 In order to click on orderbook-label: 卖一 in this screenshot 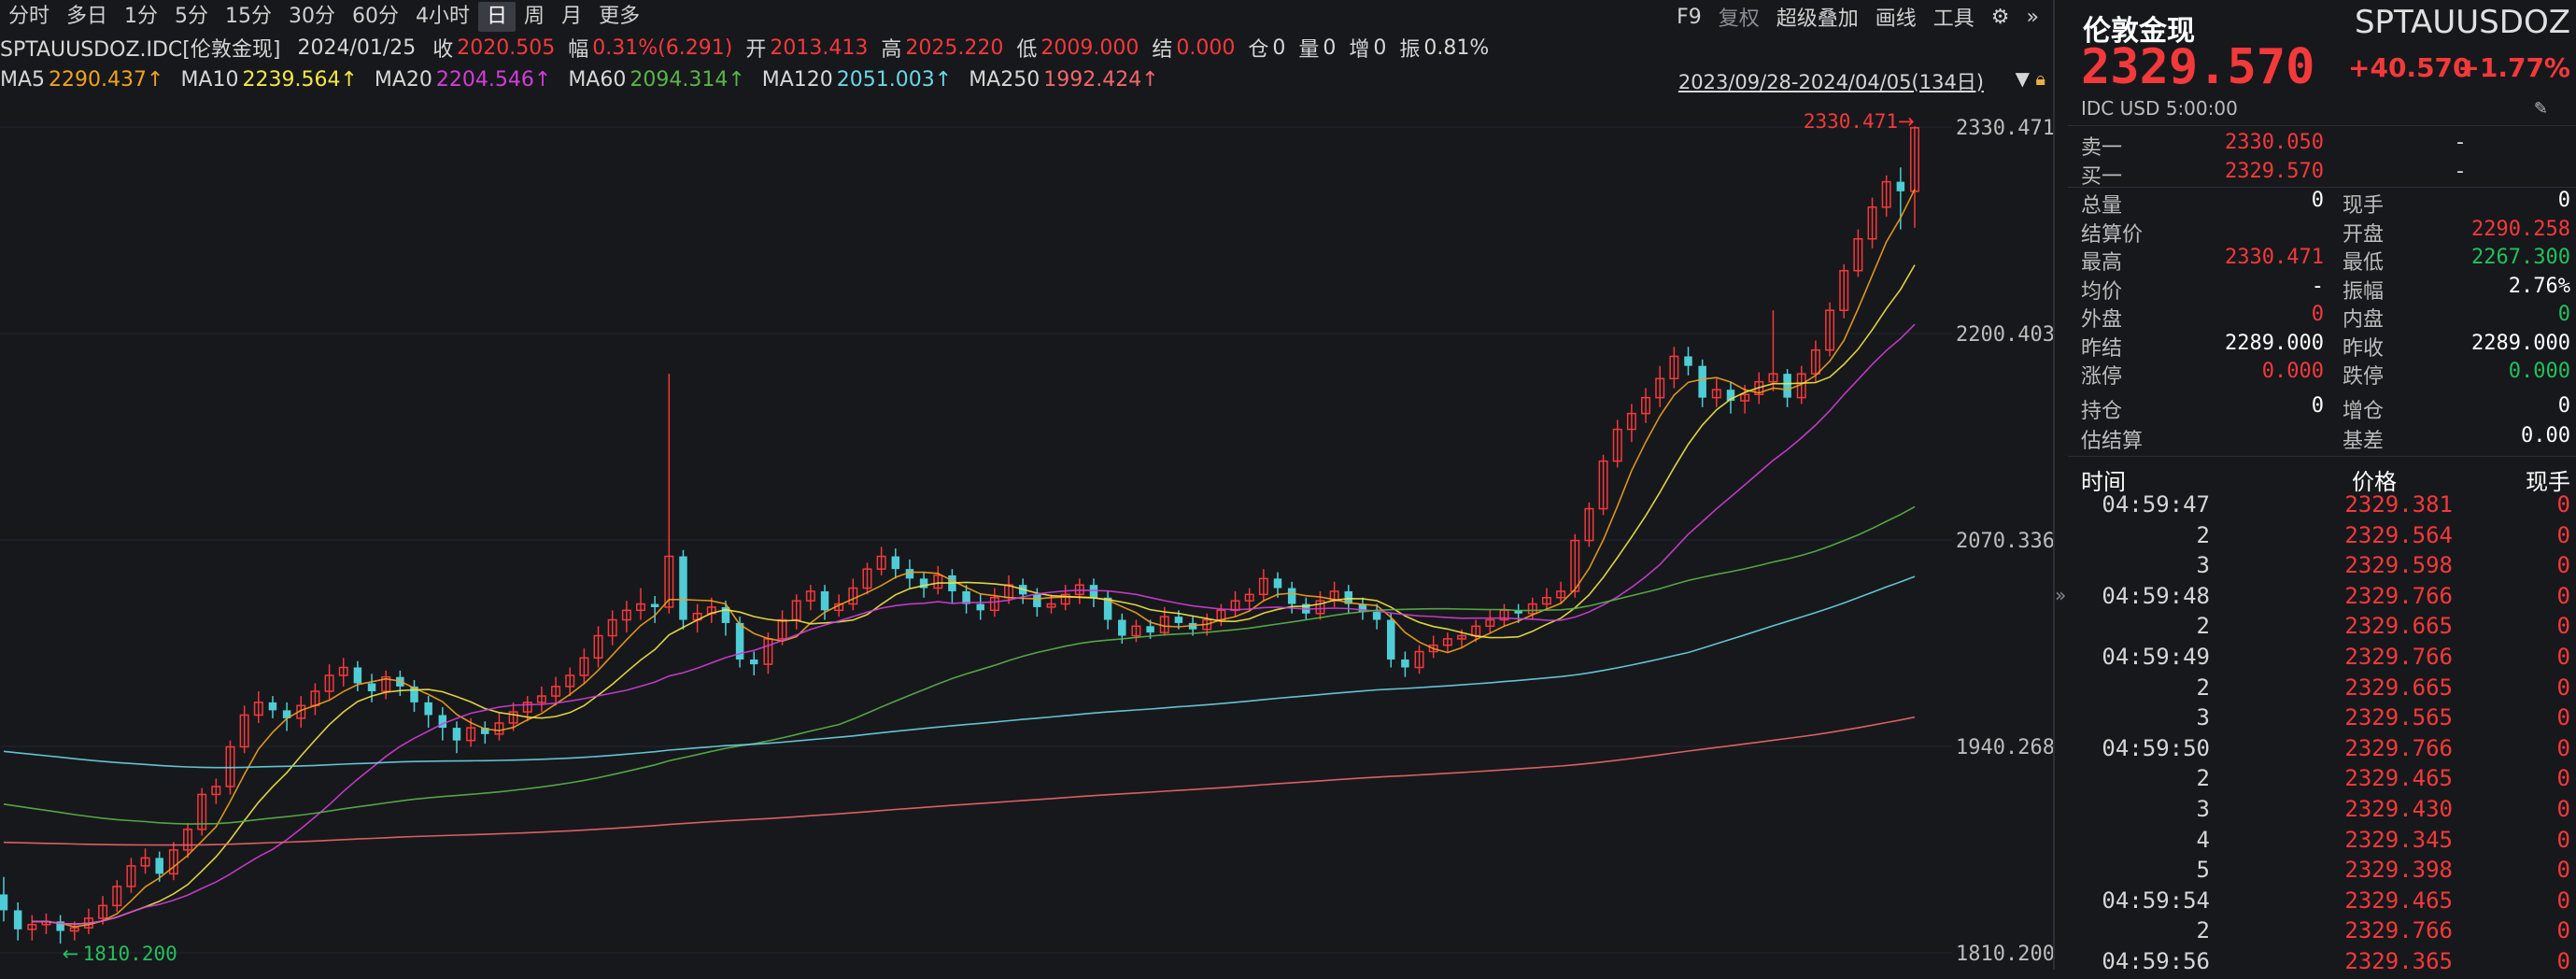, I will do `click(2102, 148)`.